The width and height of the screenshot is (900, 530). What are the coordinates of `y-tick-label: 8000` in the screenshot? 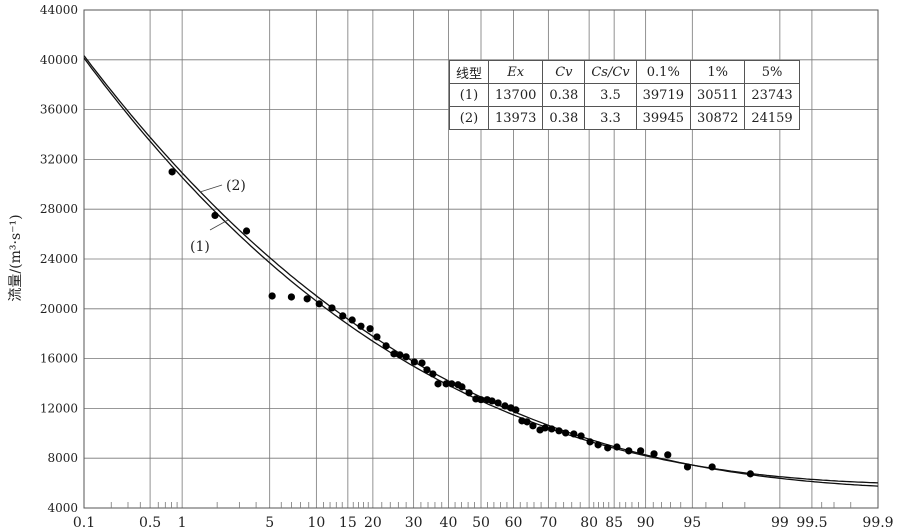 It's located at (62, 458).